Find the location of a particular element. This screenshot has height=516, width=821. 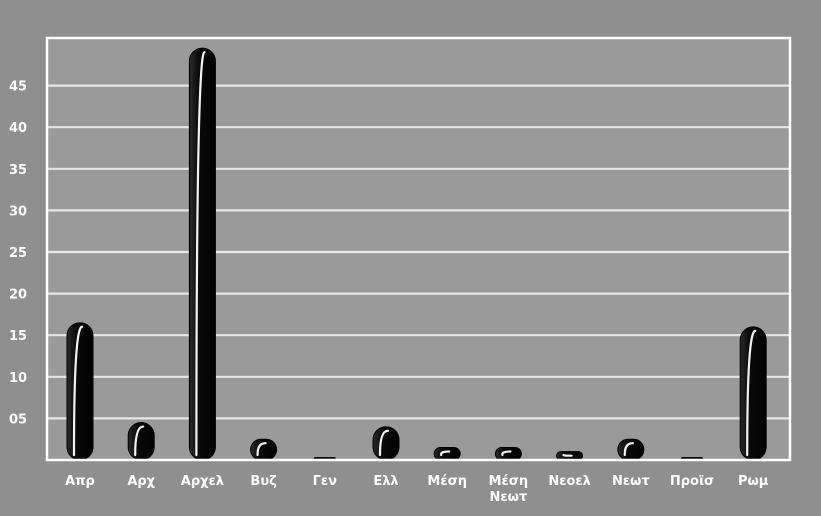

x-tick-label: Αρχελ is located at coordinates (202, 481).